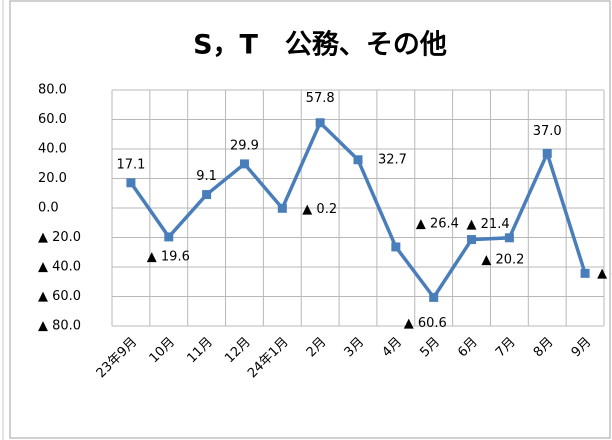  Describe the element at coordinates (59, 267) in the screenshot. I see `y-tick-label: ▲ 40.0` at that location.